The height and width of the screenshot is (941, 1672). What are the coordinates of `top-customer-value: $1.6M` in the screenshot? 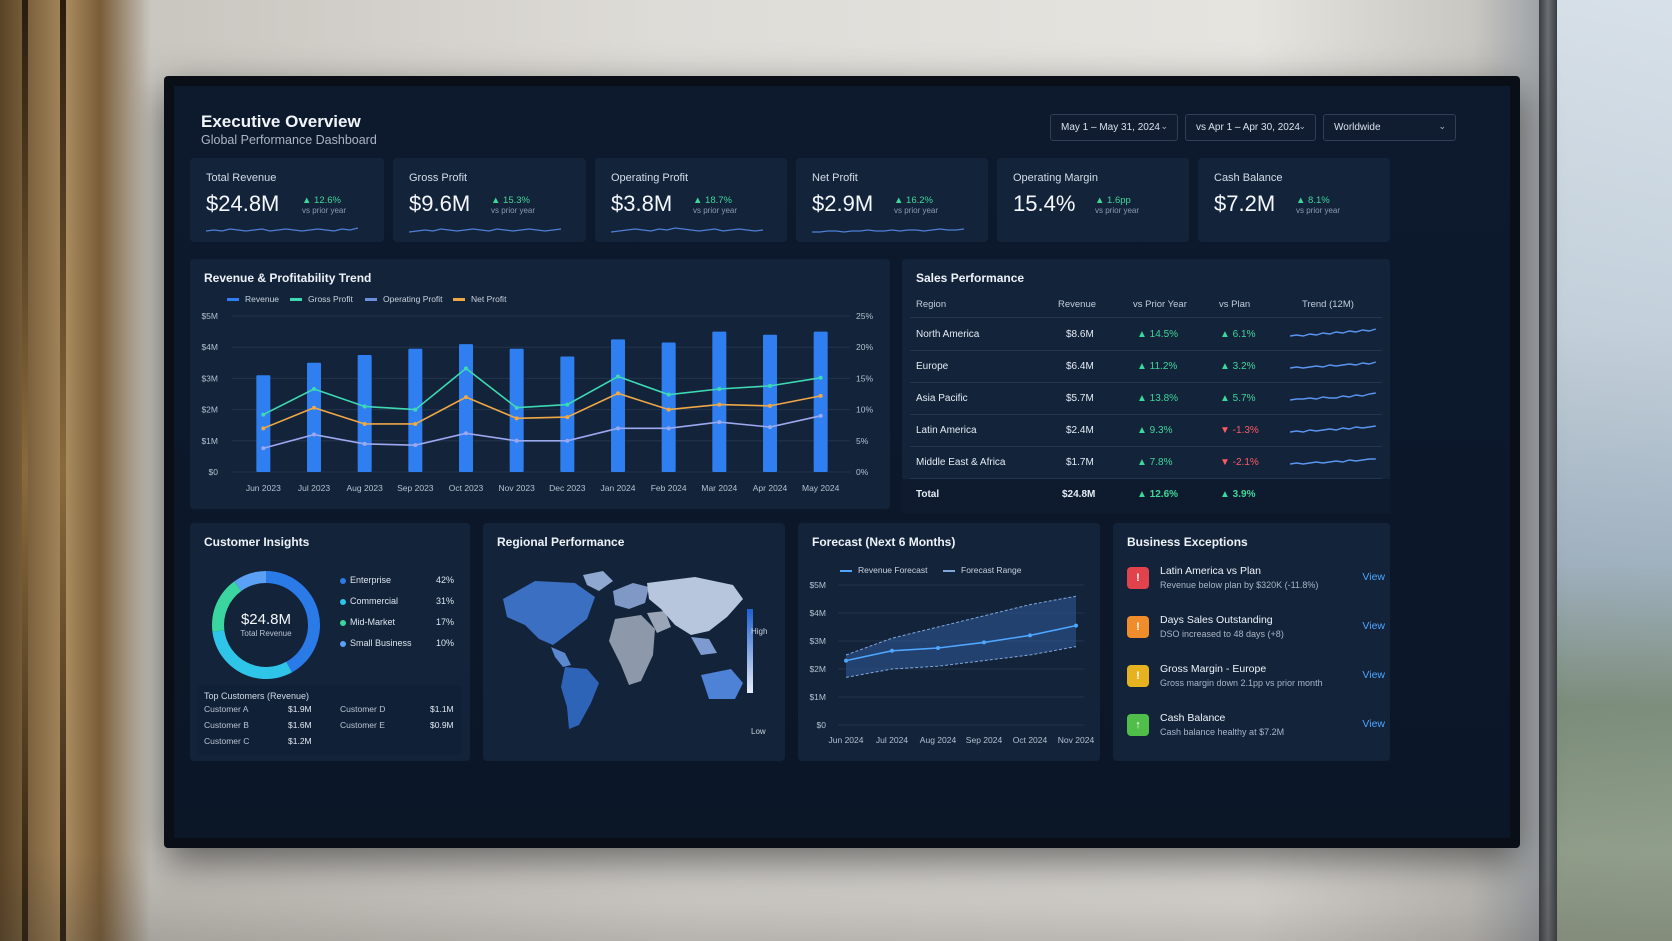 It's located at (300, 725).